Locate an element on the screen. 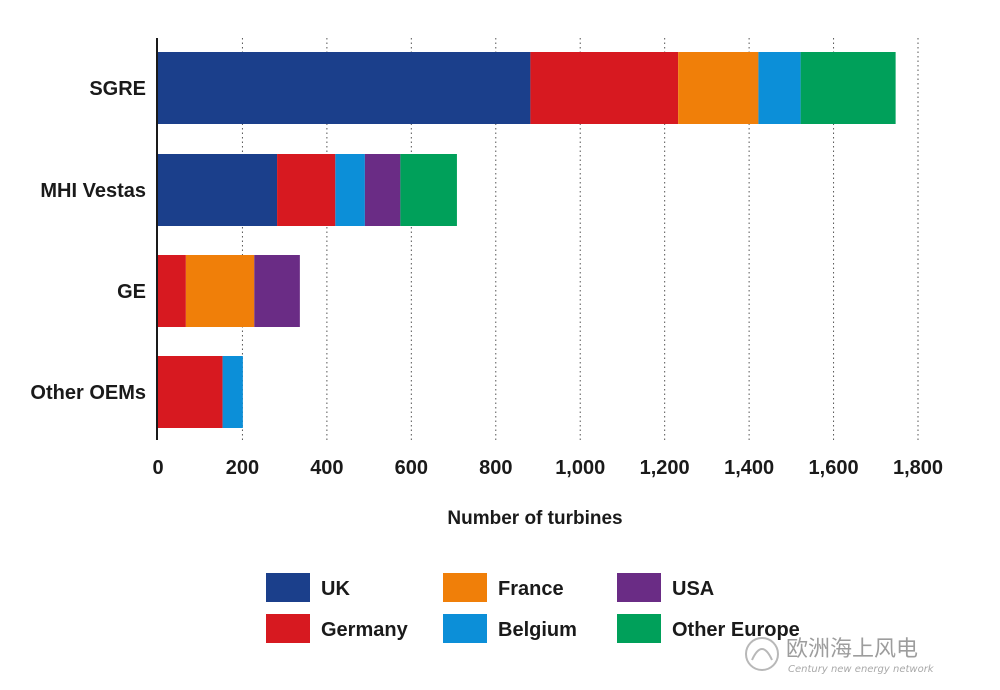 This screenshot has height=690, width=1000. legend-label-uk: UK is located at coordinates (335, 589).